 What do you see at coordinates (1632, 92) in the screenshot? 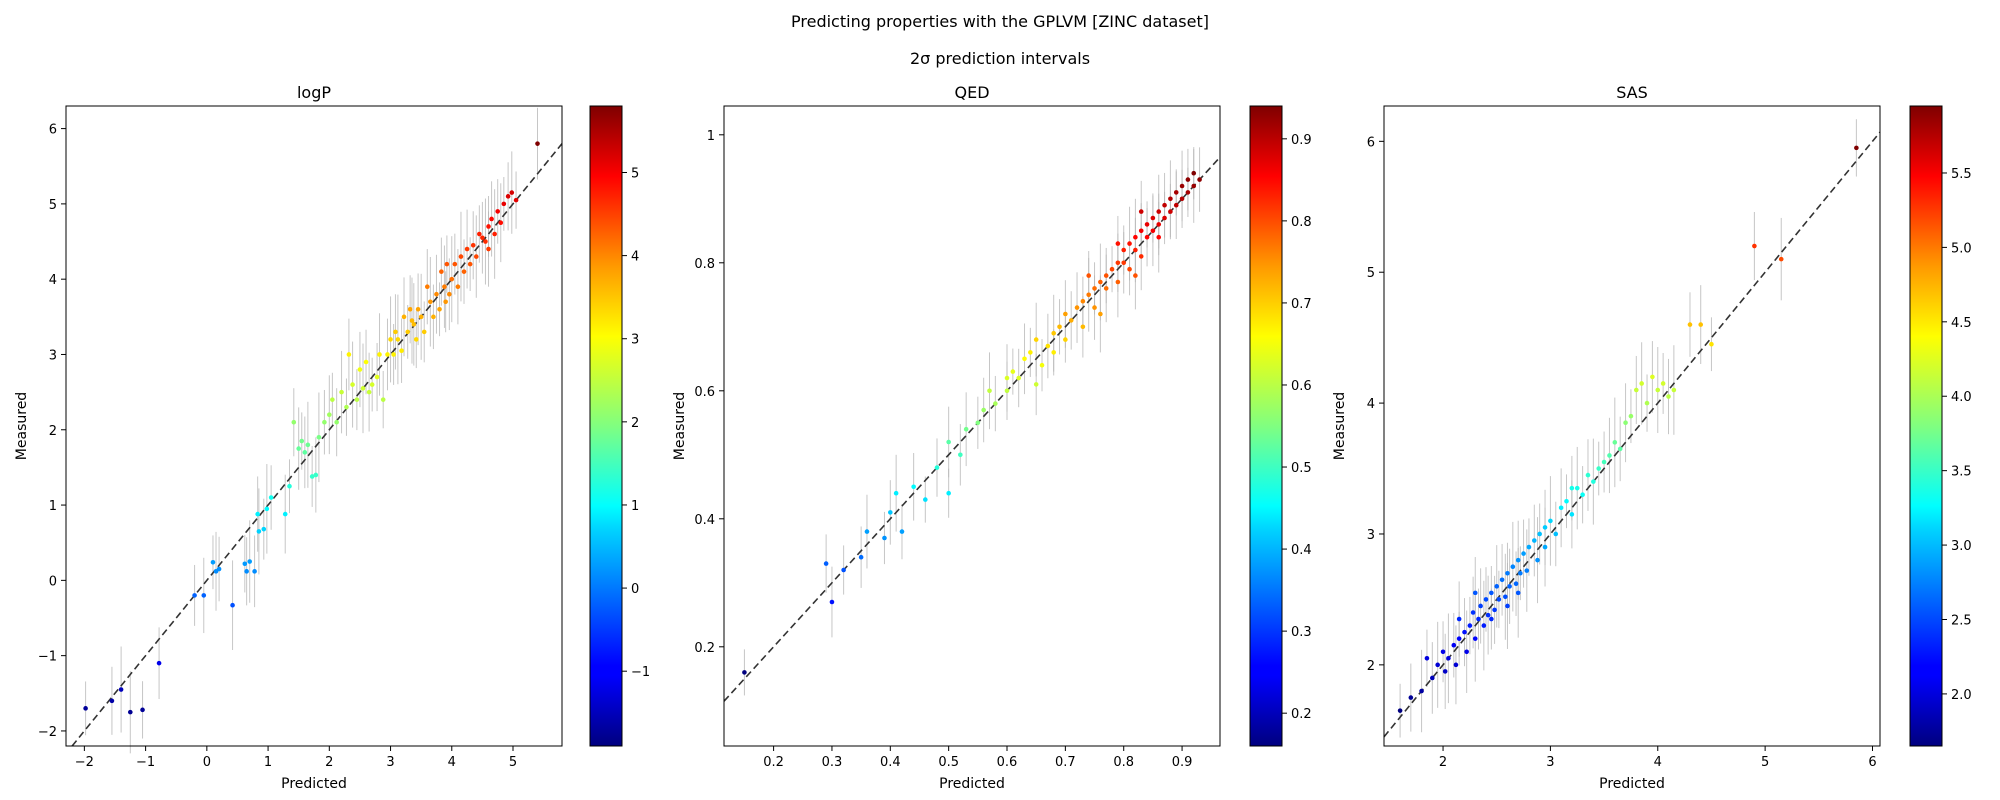
I see `panel-title: SAS` at bounding box center [1632, 92].